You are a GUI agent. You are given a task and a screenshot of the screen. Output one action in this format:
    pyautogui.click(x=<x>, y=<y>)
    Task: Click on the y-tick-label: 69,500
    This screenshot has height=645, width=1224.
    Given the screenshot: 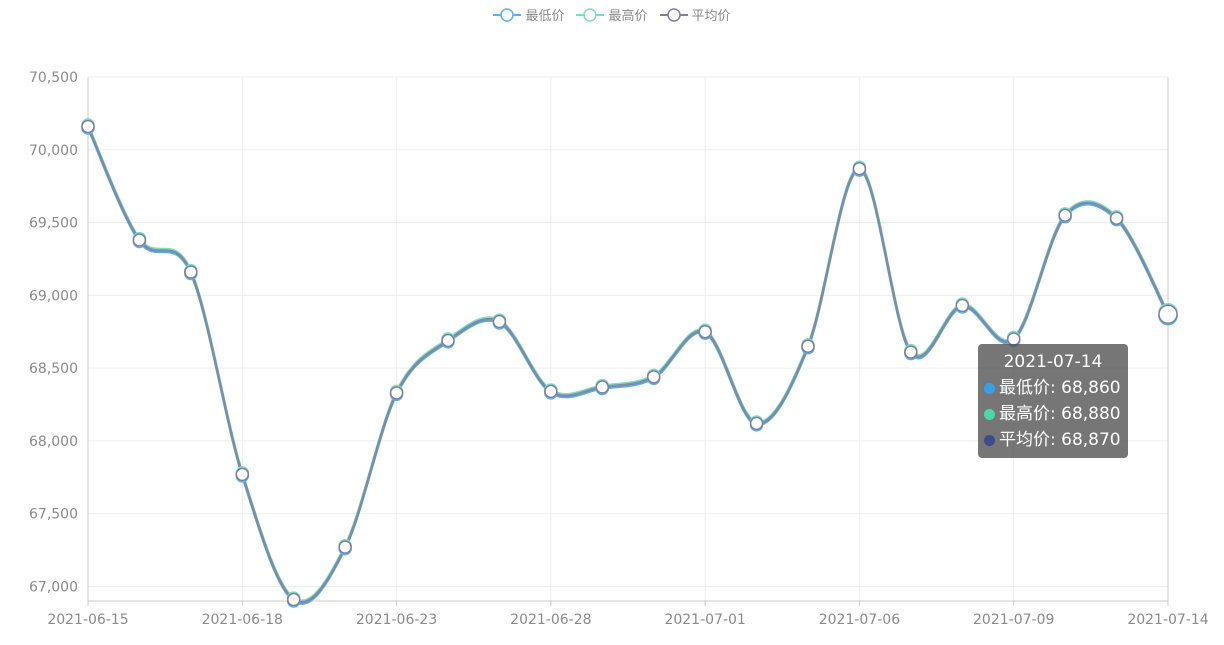 What is the action you would take?
    pyautogui.click(x=53, y=224)
    